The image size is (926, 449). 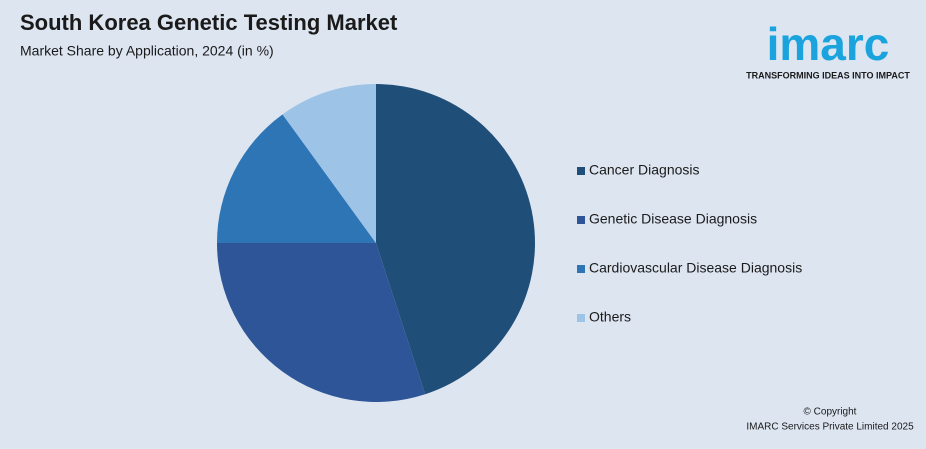 What do you see at coordinates (828, 44) in the screenshot?
I see `logo-name: imarc` at bounding box center [828, 44].